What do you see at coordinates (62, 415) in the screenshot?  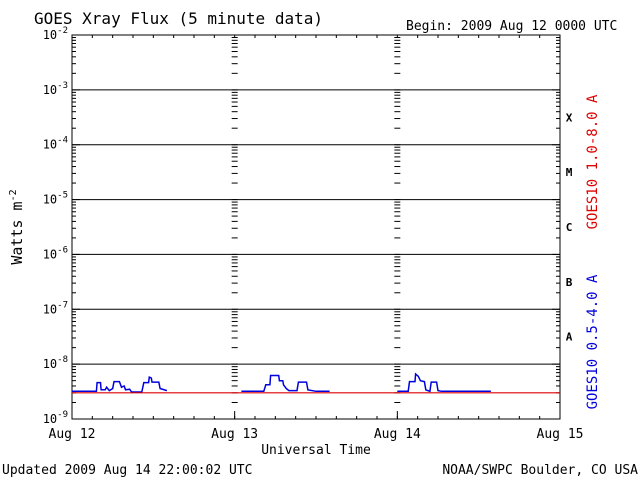 I see `y-tick-label-exp: -9` at bounding box center [62, 415].